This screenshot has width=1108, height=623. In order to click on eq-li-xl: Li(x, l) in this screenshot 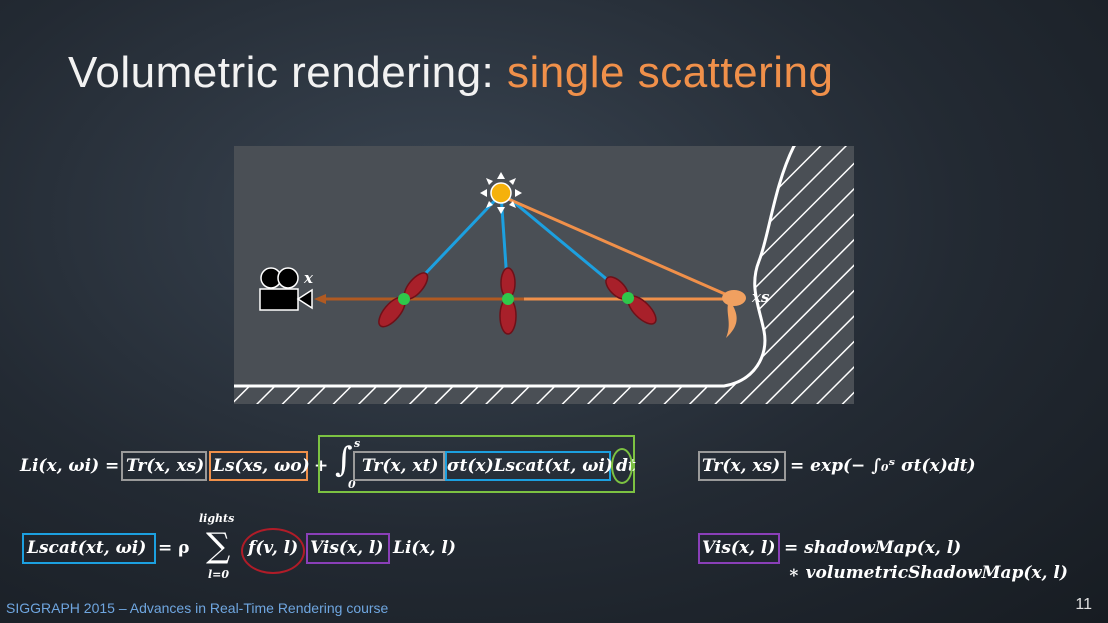, I will do `click(424, 548)`.